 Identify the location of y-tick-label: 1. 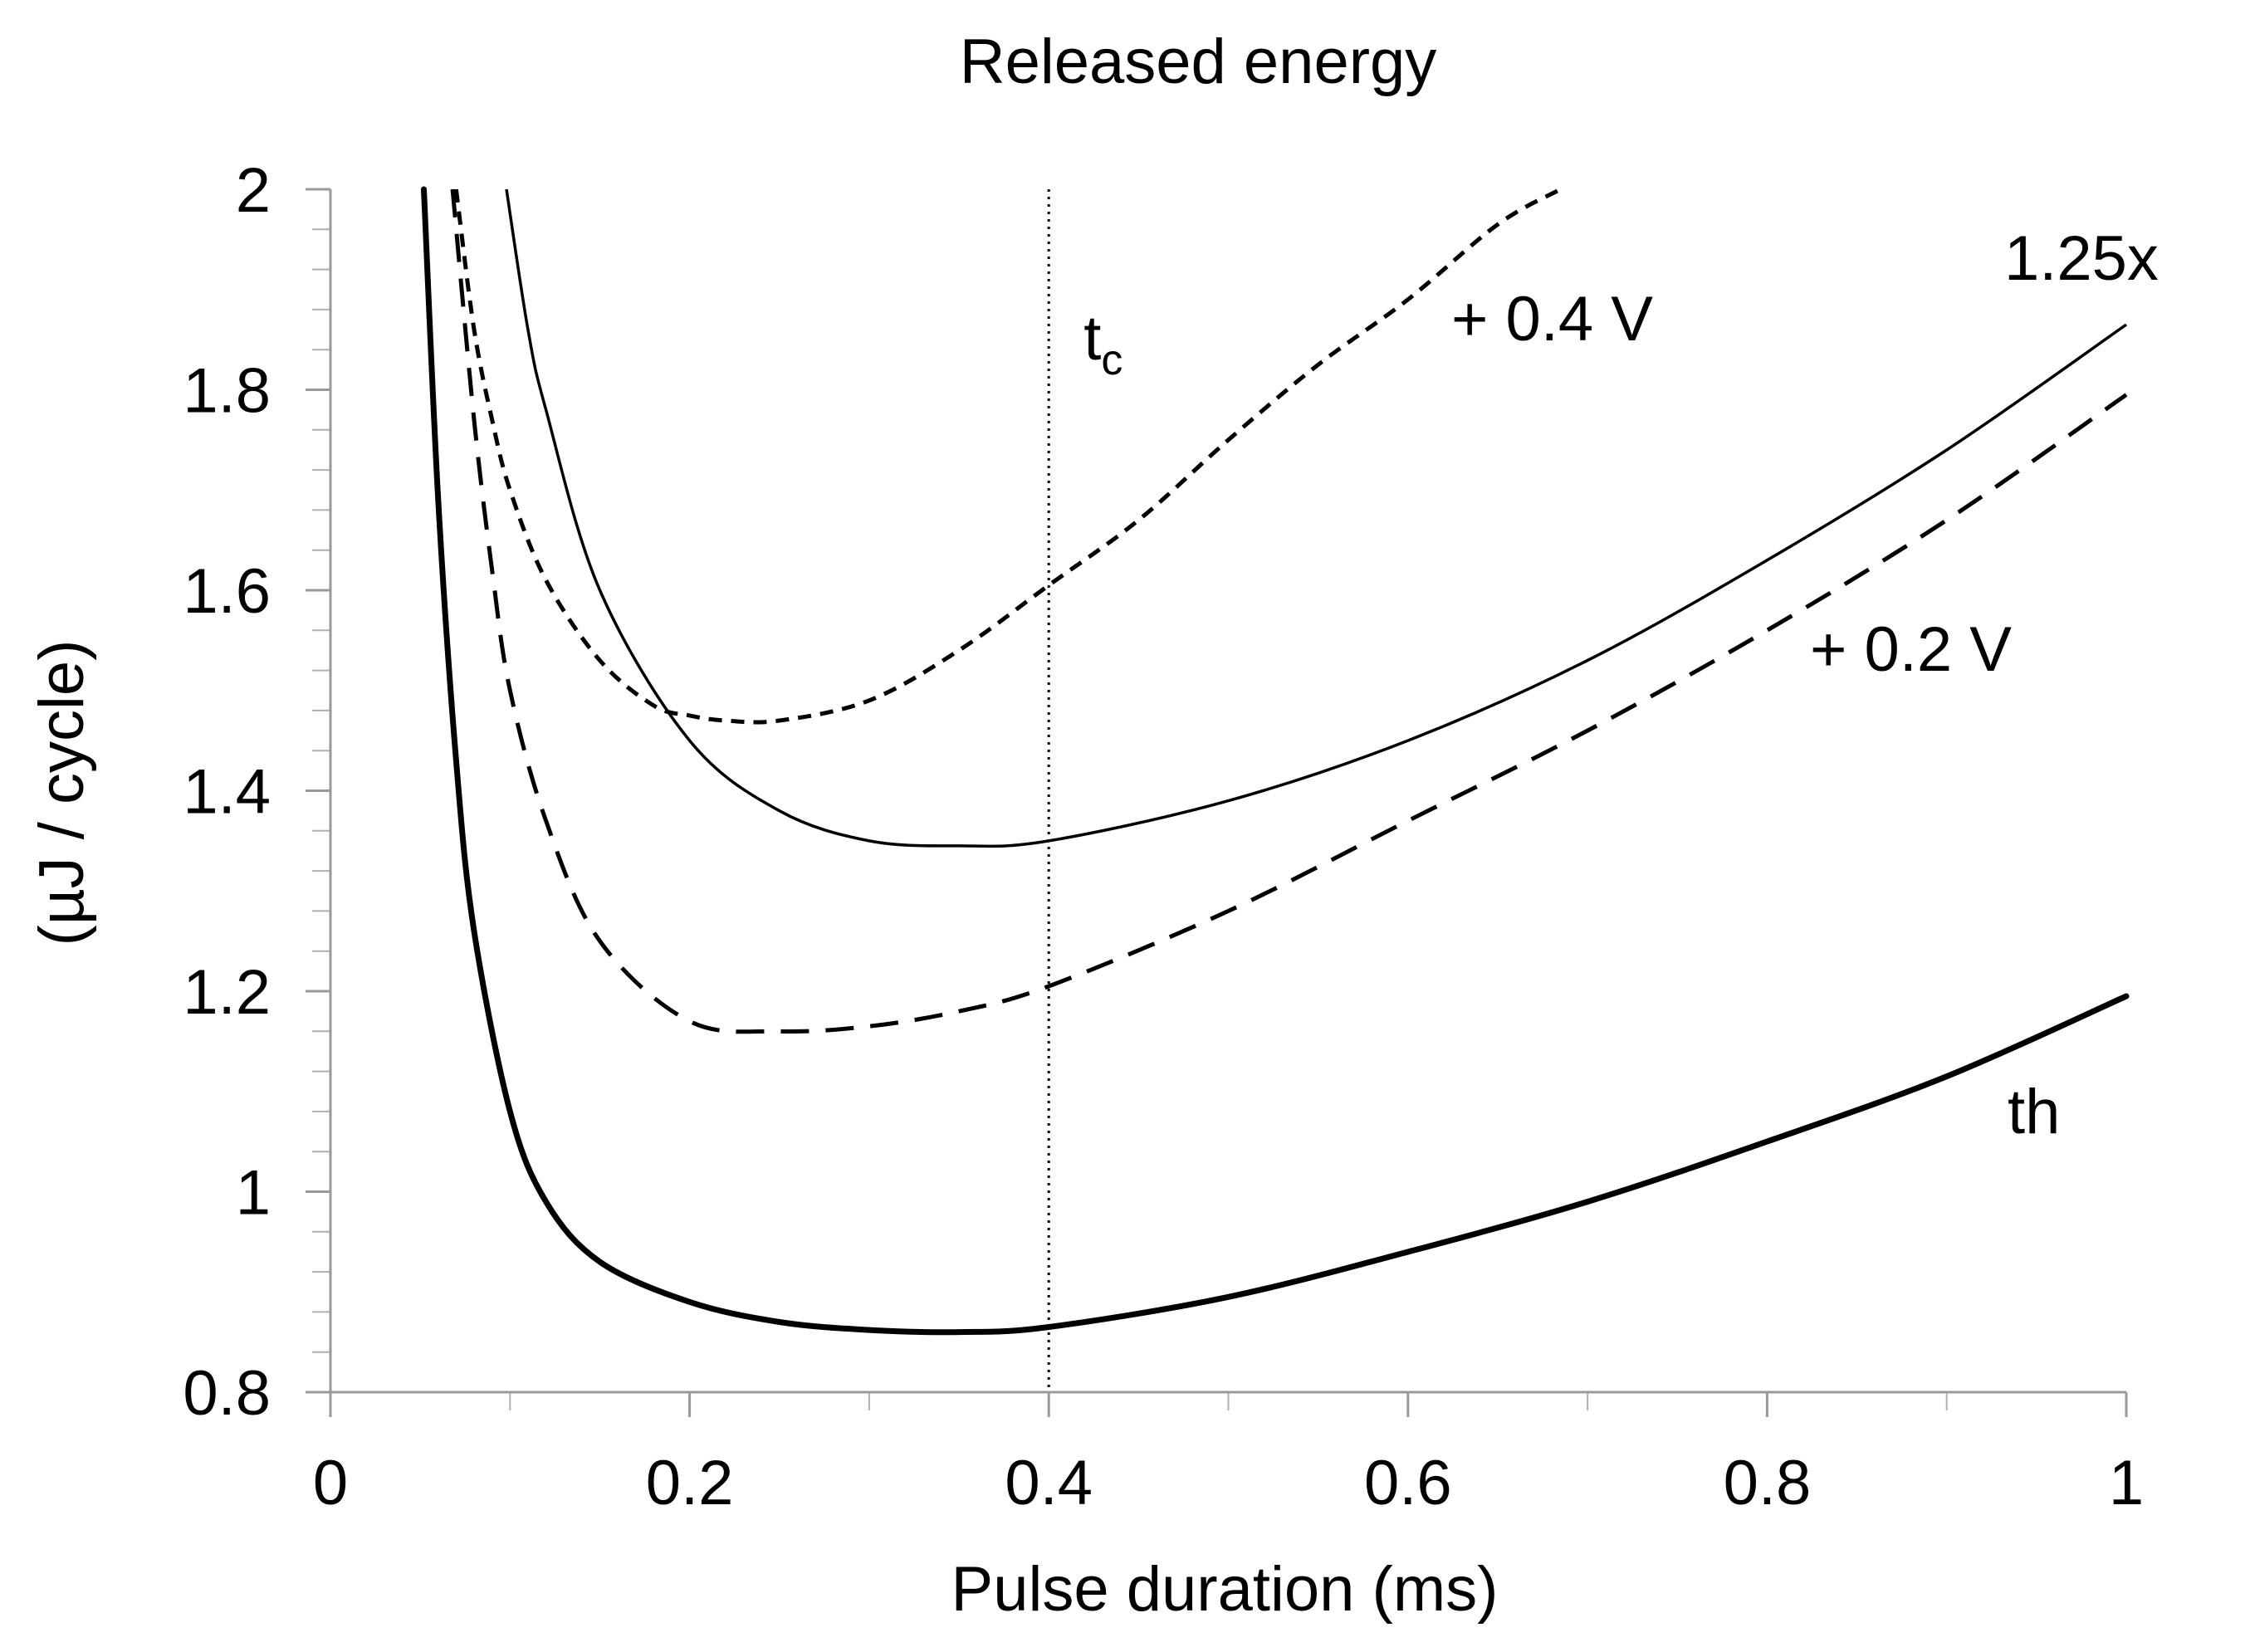
(253, 1193).